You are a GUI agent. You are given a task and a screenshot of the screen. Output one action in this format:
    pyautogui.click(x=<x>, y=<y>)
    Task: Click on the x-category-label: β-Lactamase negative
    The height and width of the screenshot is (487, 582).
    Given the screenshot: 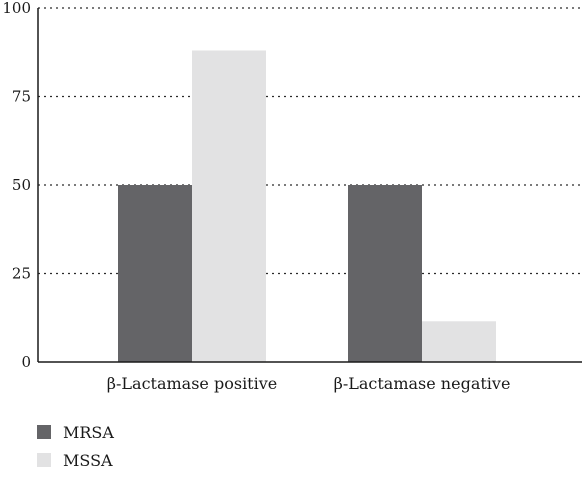 What is the action you would take?
    pyautogui.click(x=422, y=383)
    